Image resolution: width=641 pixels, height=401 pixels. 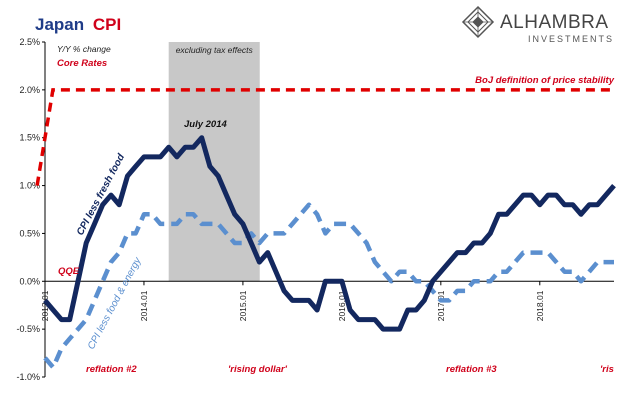 What do you see at coordinates (258, 369) in the screenshot?
I see `annotation-rising-dollar: 'rising dollar'` at bounding box center [258, 369].